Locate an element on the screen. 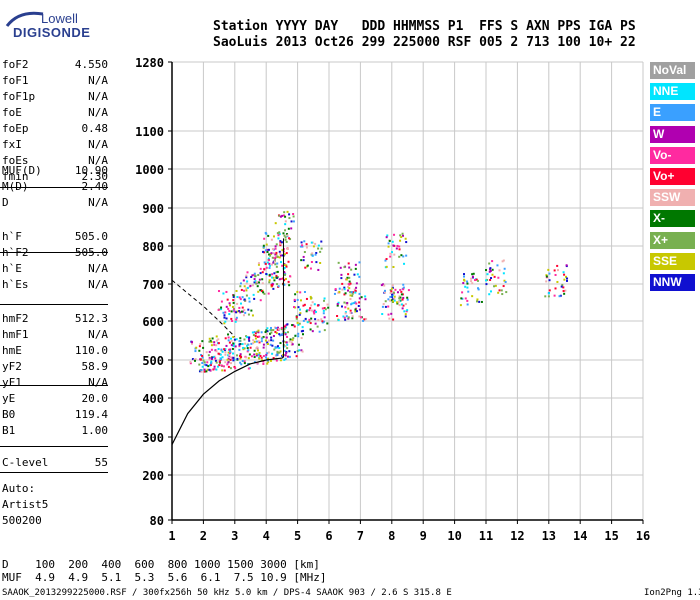 This screenshot has width=700, height=600. param-row: foF1 N/A is located at coordinates (55, 82).